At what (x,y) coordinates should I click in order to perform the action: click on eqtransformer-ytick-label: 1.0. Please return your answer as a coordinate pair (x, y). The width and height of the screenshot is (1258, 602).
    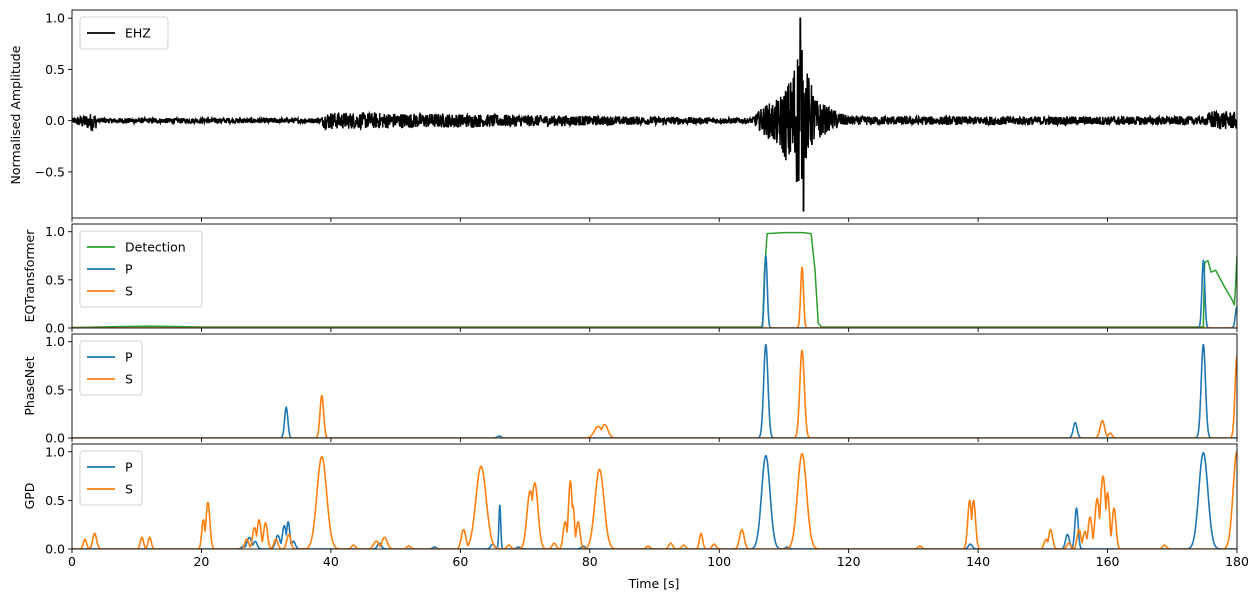
    Looking at the image, I should click on (55, 231).